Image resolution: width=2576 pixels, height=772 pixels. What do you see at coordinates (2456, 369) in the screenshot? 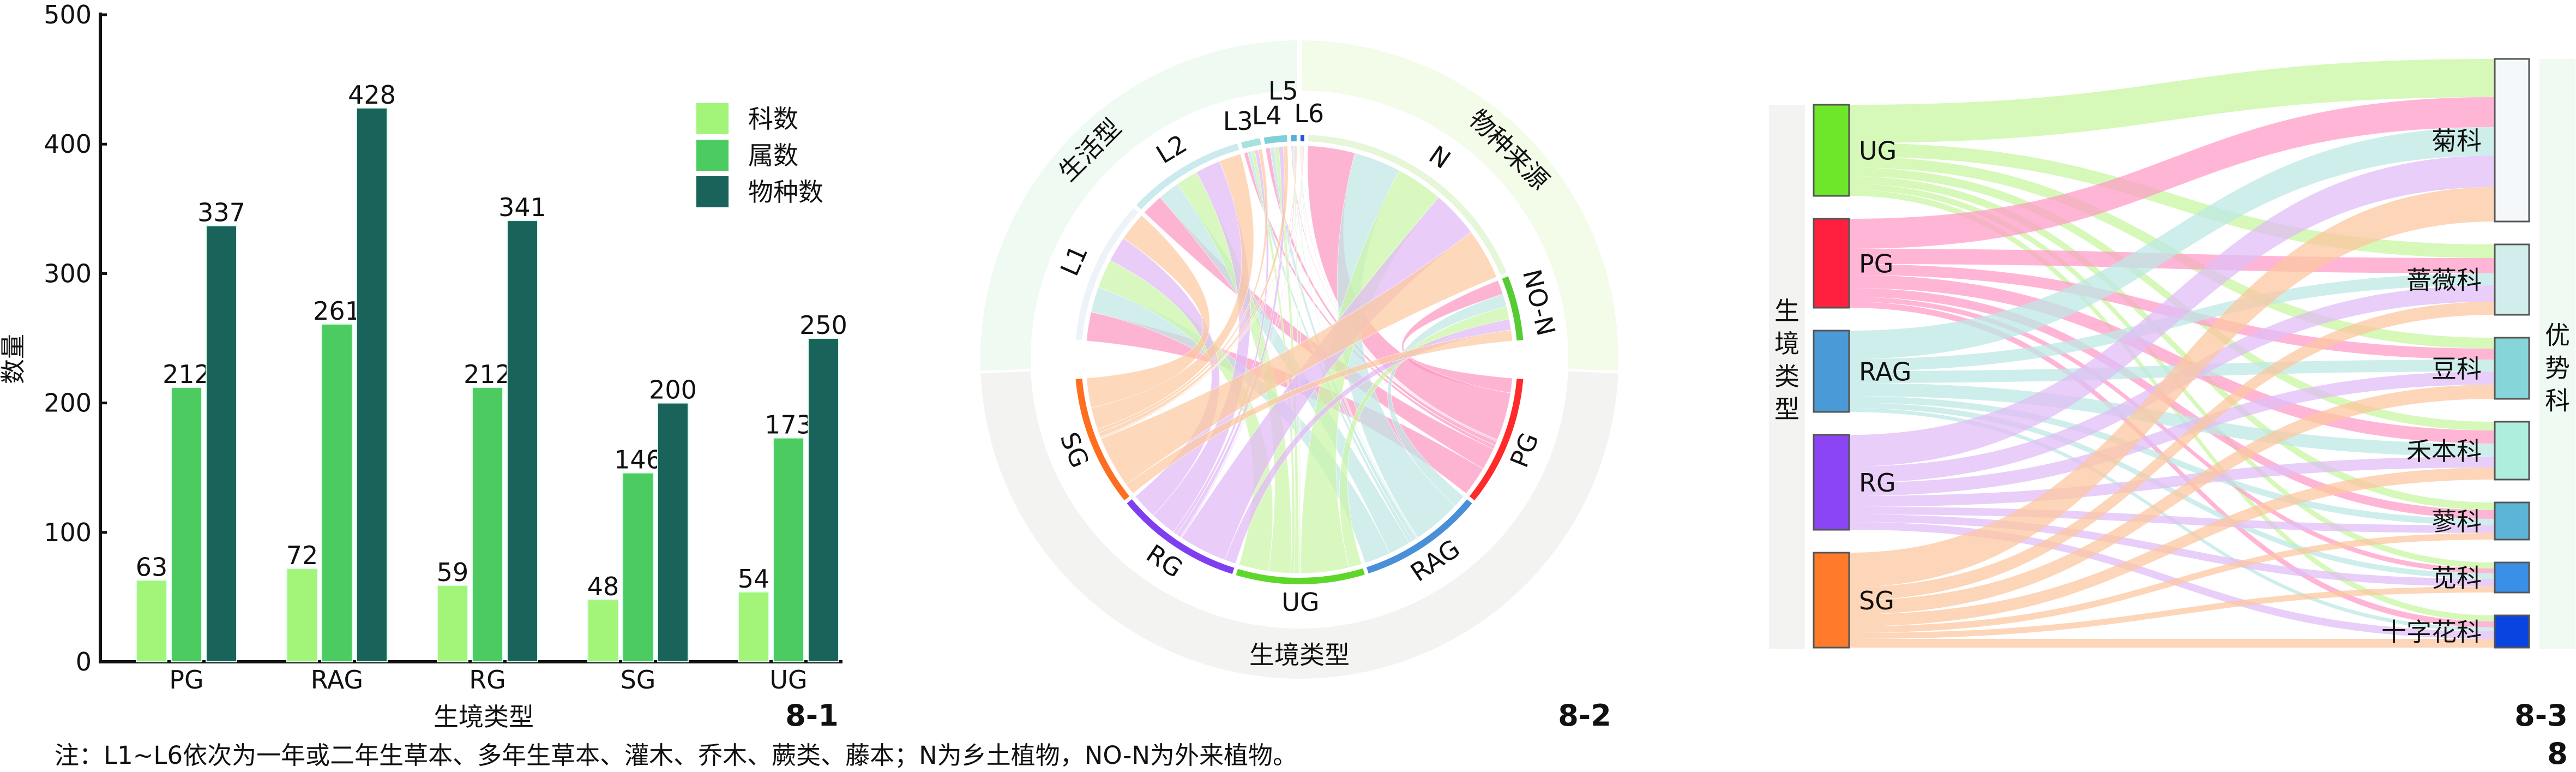
I see `target-label: 豆科` at bounding box center [2456, 369].